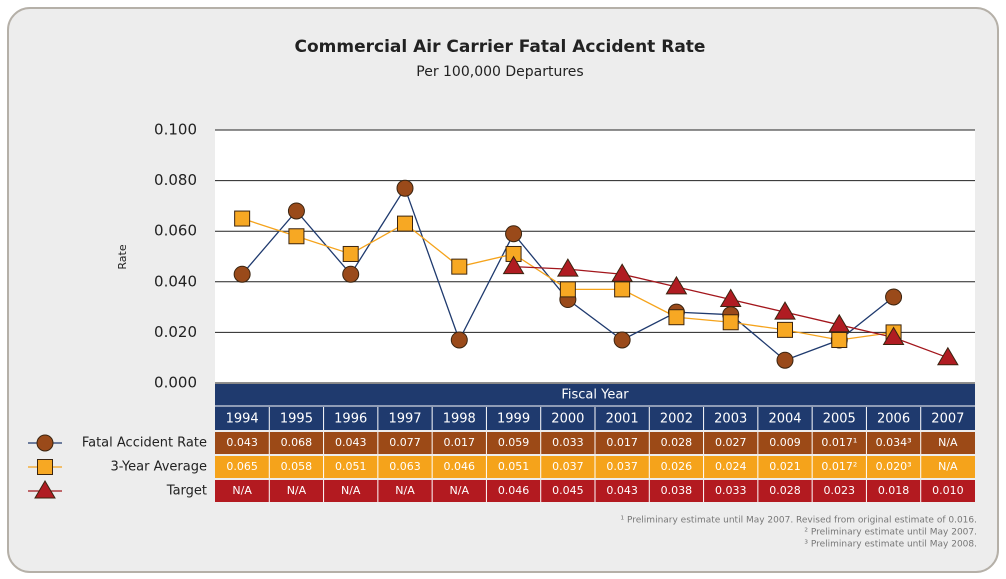  What do you see at coordinates (731, 442) in the screenshot?
I see `table-cell: 0.027` at bounding box center [731, 442].